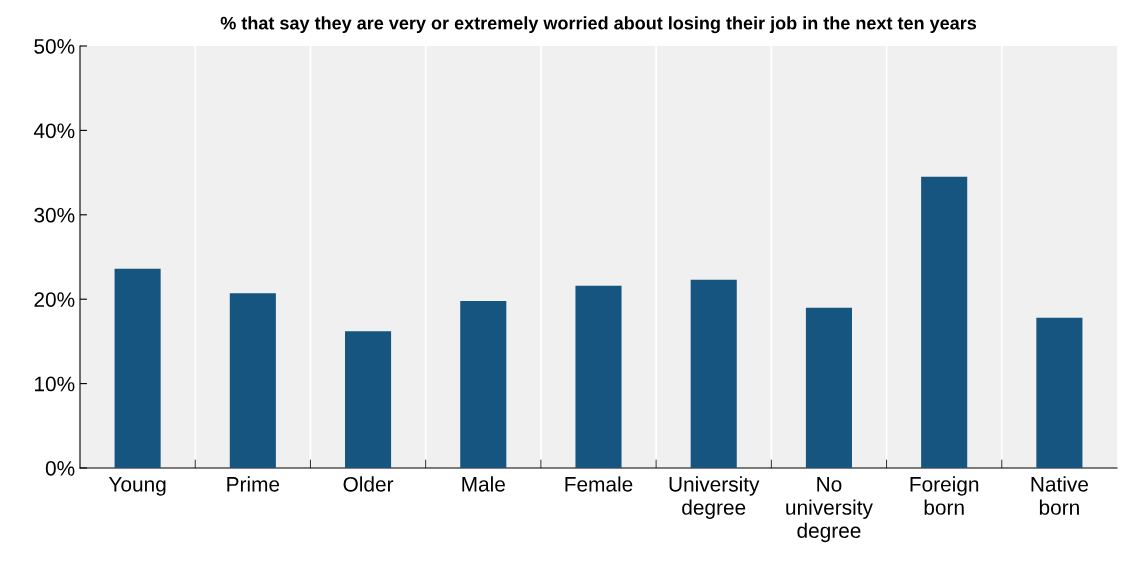 The height and width of the screenshot is (570, 1125). What do you see at coordinates (54, 215) in the screenshot?
I see `y-tick-label: 30%` at bounding box center [54, 215].